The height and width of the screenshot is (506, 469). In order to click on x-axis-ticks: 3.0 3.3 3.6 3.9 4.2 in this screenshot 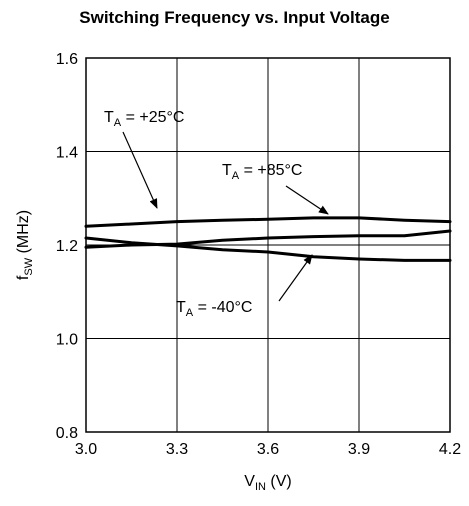, I will do `click(268, 449)`.